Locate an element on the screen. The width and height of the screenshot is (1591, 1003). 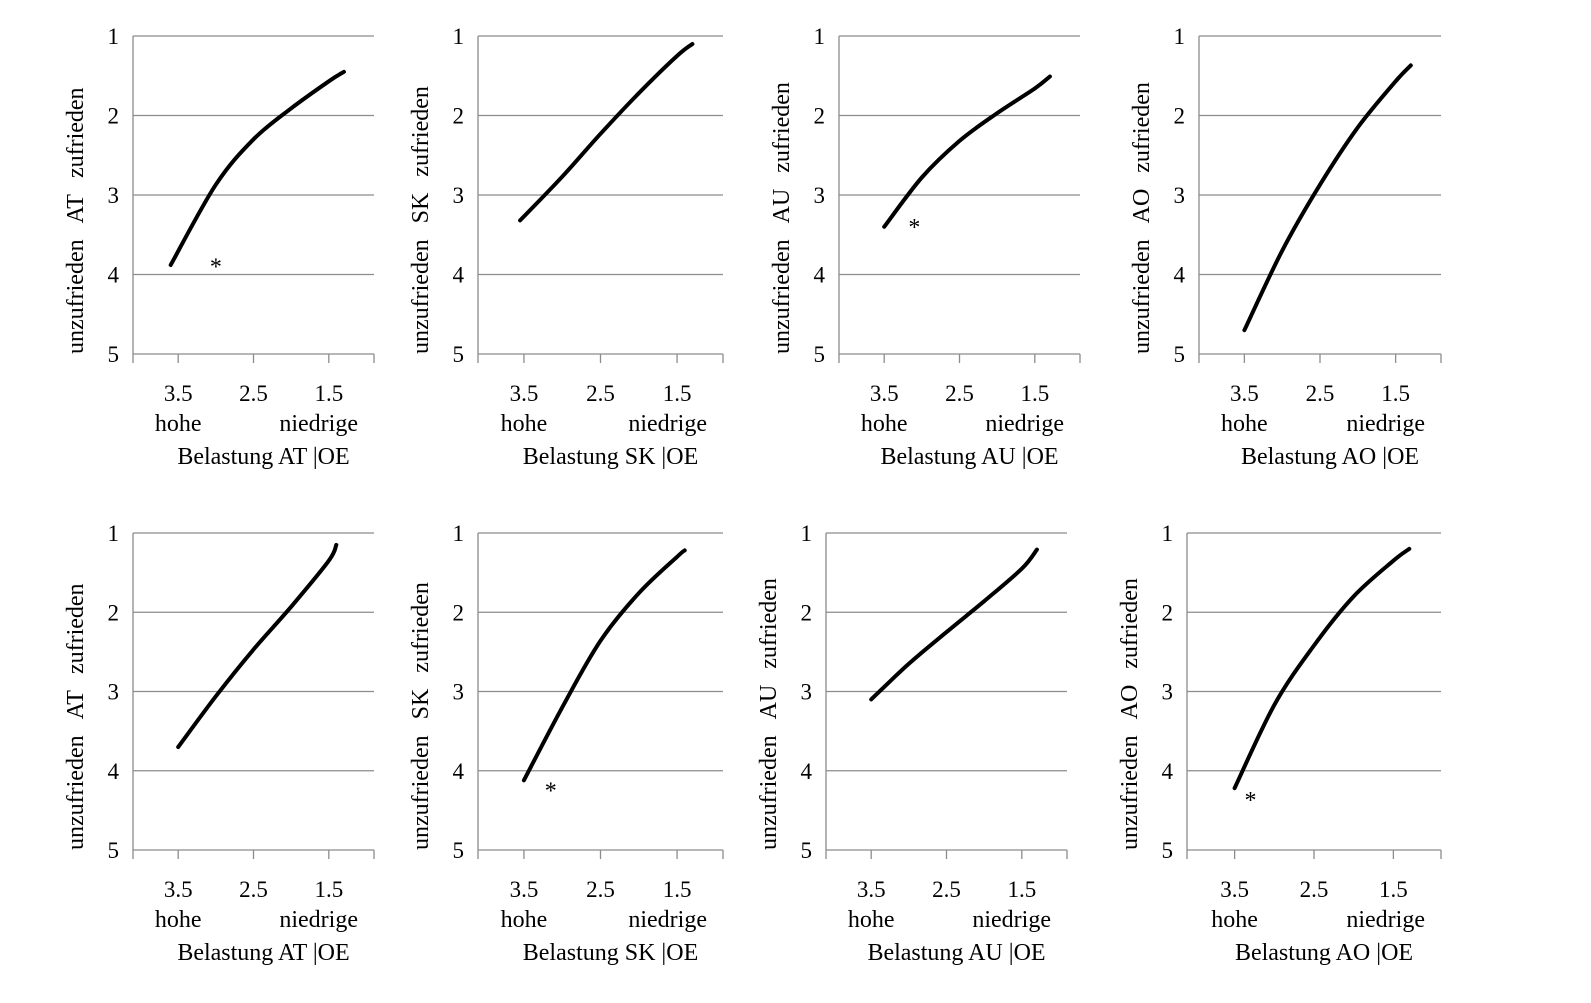
y-label-group: SK is located at coordinates (421, 703).